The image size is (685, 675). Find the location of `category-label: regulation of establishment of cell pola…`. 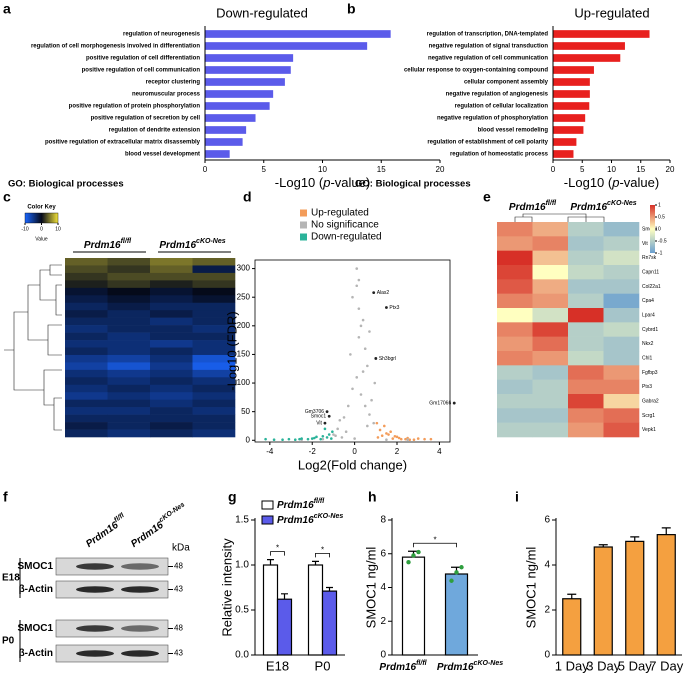

category-label: regulation of establishment of cell pola… is located at coordinates (487, 143).